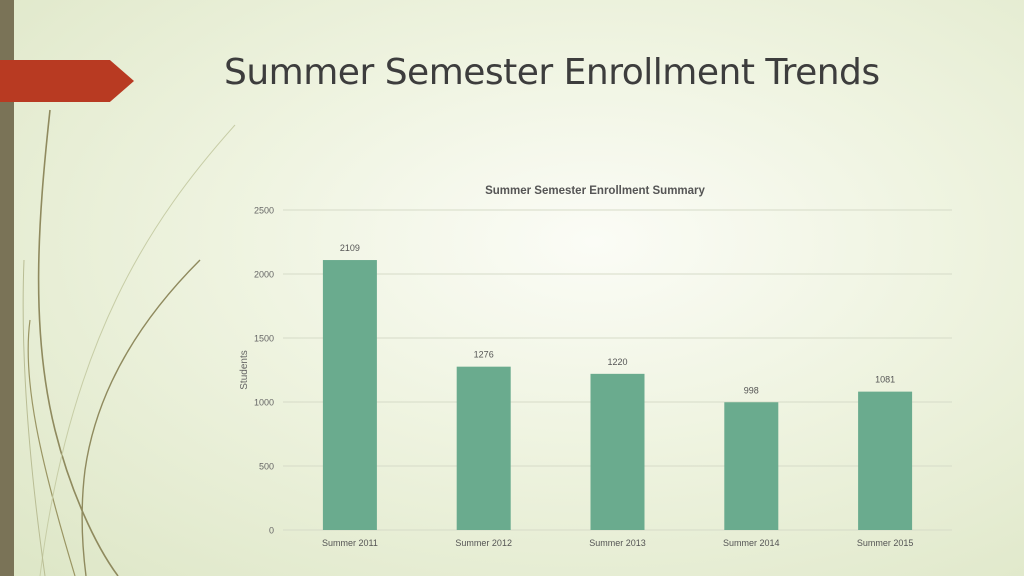  What do you see at coordinates (885, 543) in the screenshot?
I see `x-tick-label: Summer 2015` at bounding box center [885, 543].